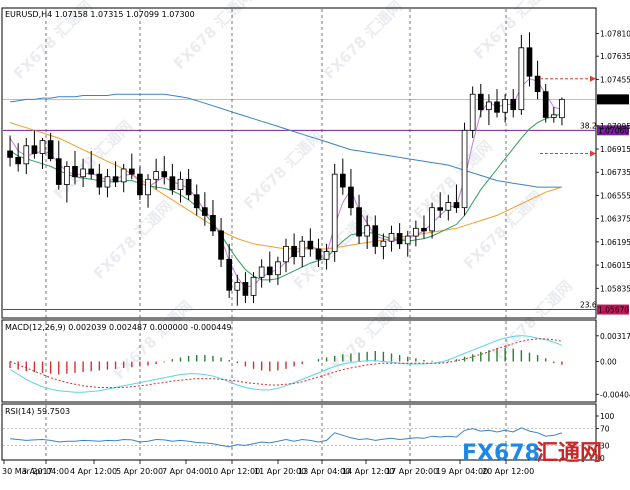 Image resolution: width=630 pixels, height=490 pixels. I want to click on time-tick-label: 5 Apr 20:00, so click(139, 471).